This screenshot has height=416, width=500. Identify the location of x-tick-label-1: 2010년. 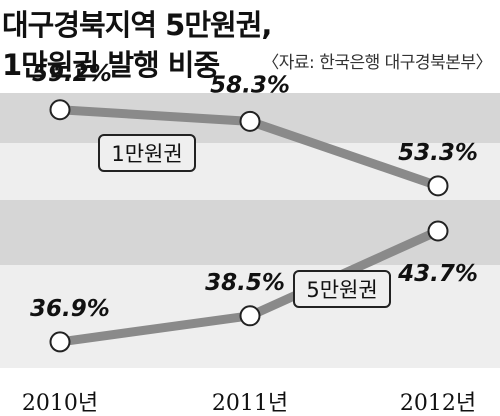
(60, 403).